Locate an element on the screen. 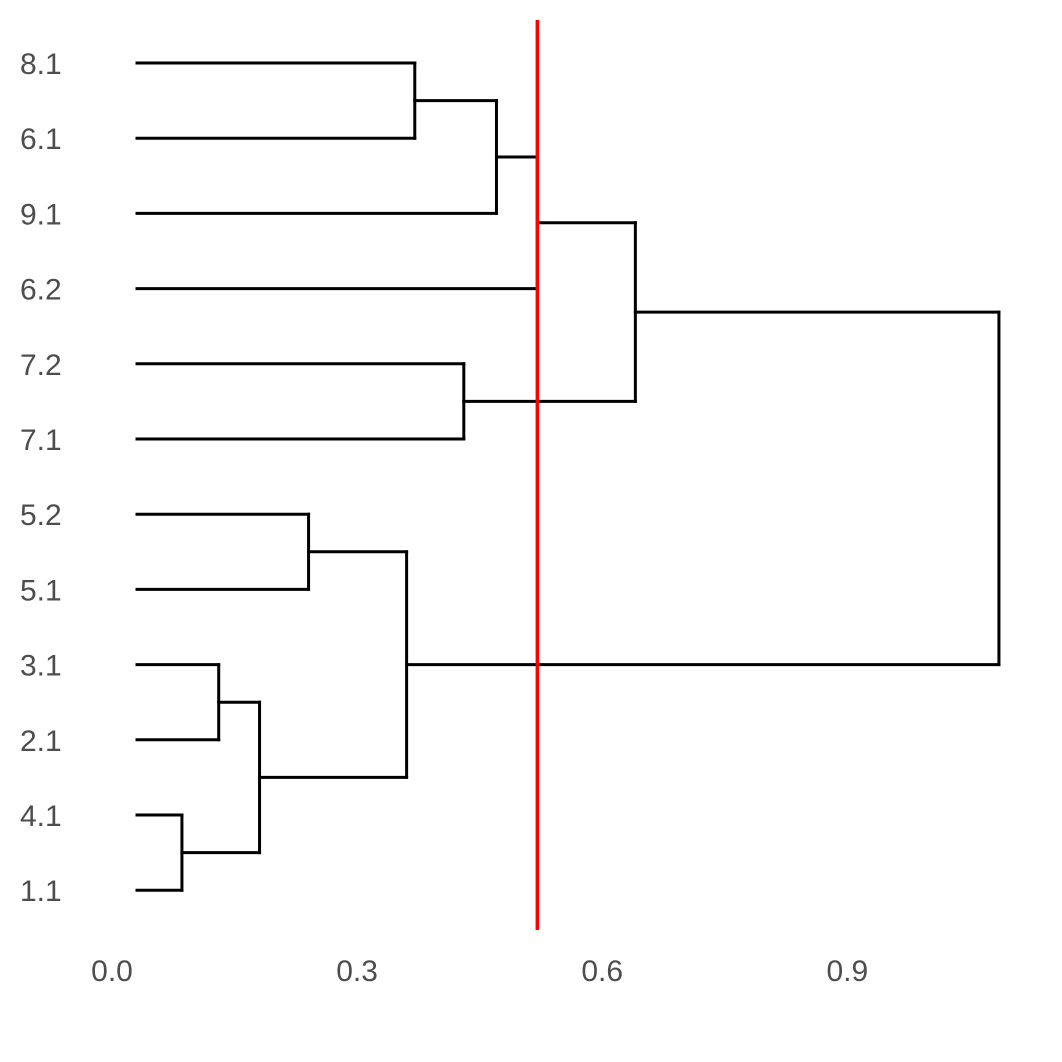  leaf-label-7-1: 7.1 is located at coordinates (41, 440).